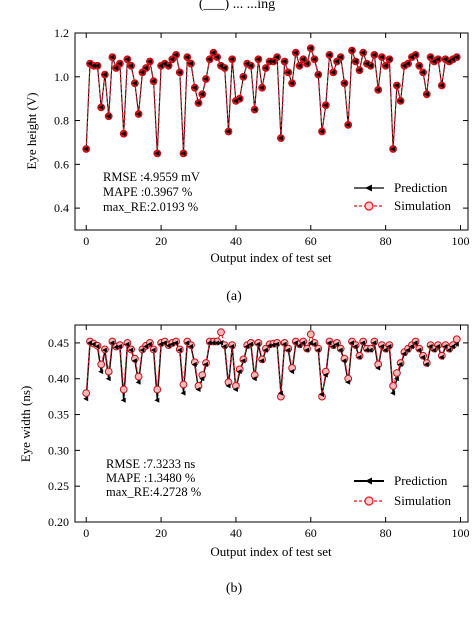 This screenshot has height=619, width=474. I want to click on legend-simulation-marker-b, so click(369, 501).